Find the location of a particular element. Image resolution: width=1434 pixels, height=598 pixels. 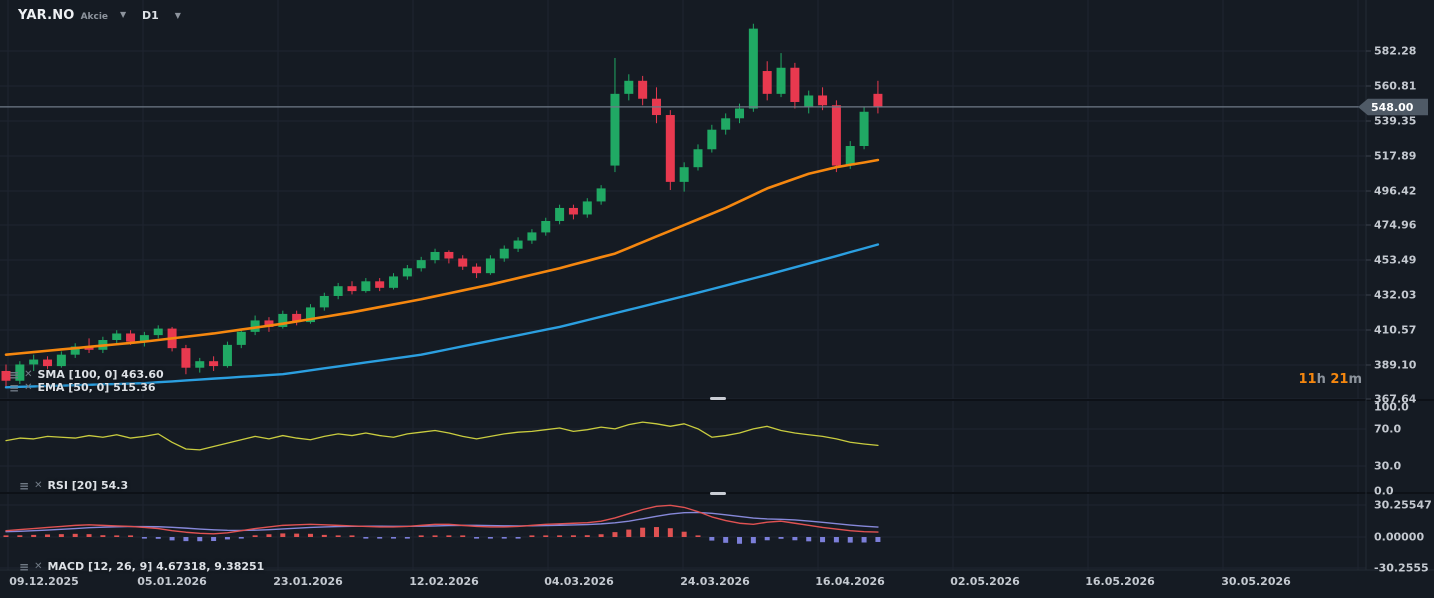

price-tick-label: 389.10 is located at coordinates (1395, 365).